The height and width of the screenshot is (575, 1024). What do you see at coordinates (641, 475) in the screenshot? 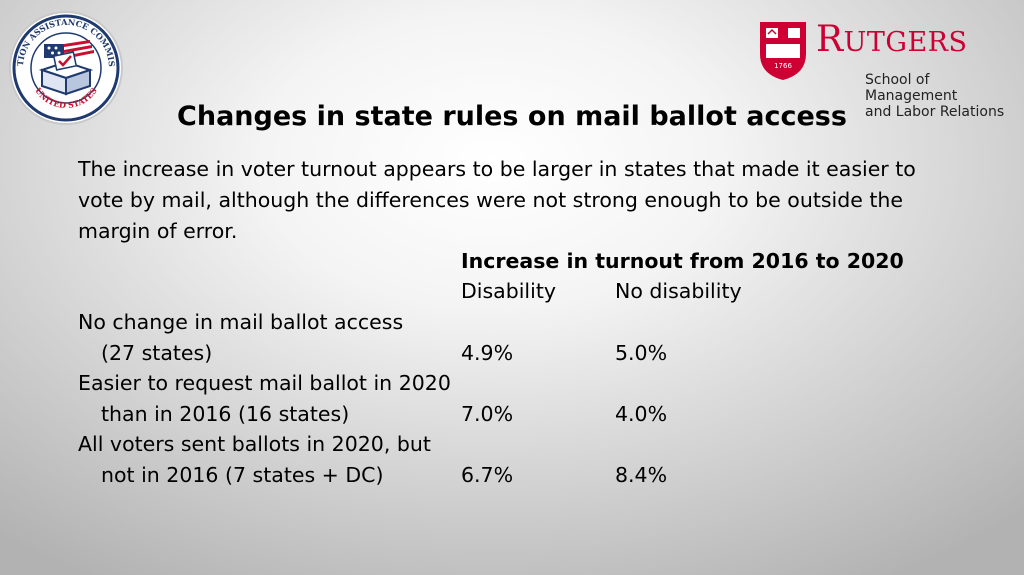
I see `value-no-disability: 8.4%` at bounding box center [641, 475].